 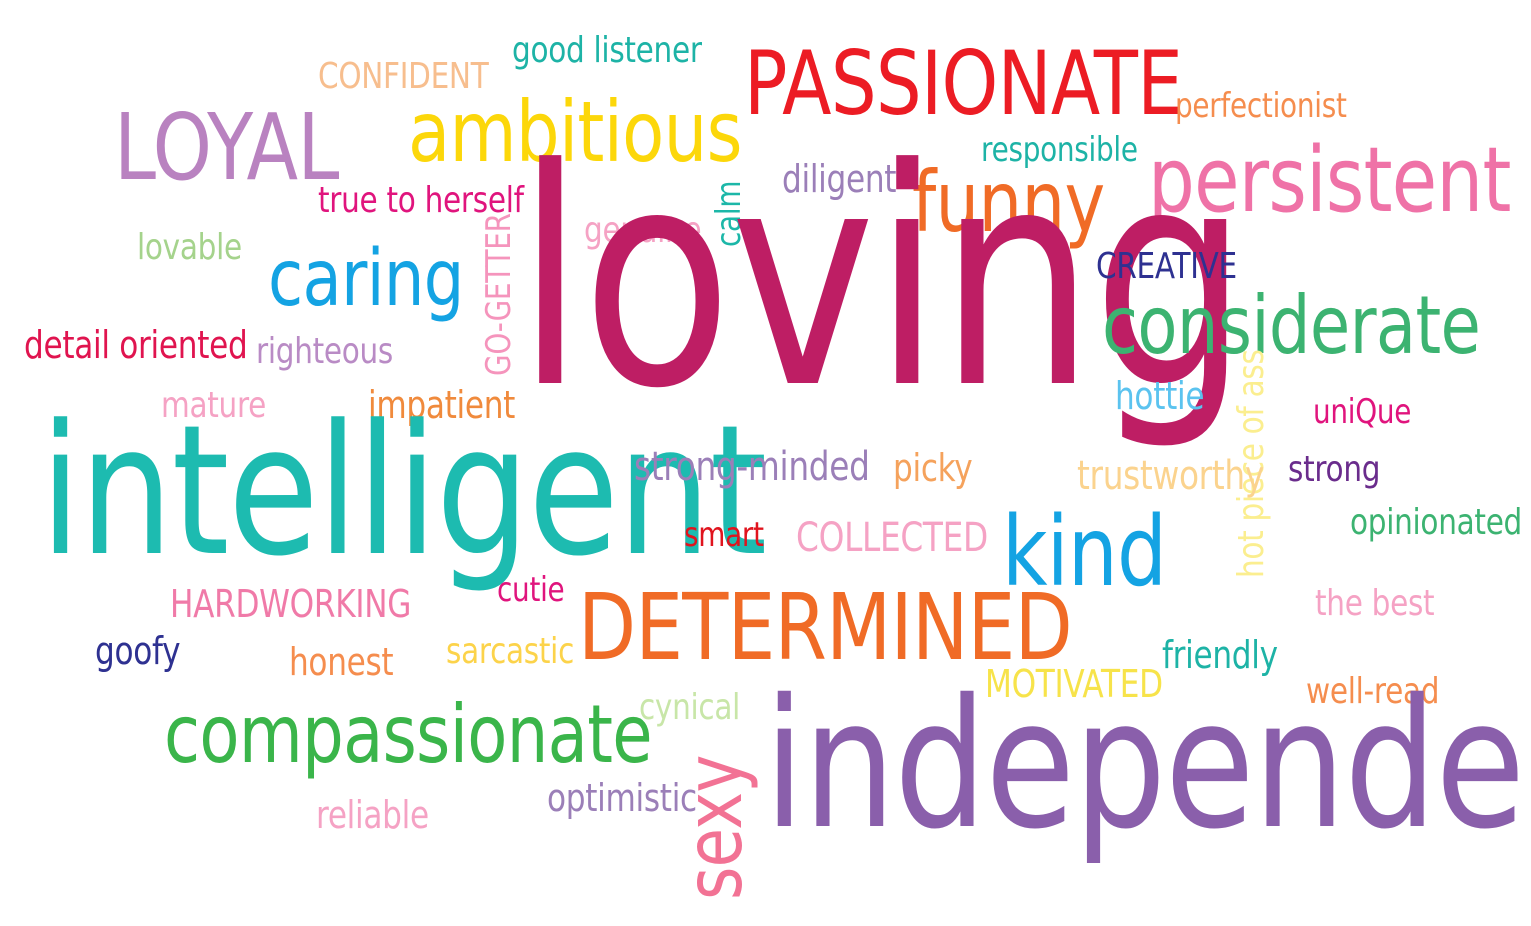 What do you see at coordinates (825, 627) in the screenshot?
I see `word-determined: DETERMINED` at bounding box center [825, 627].